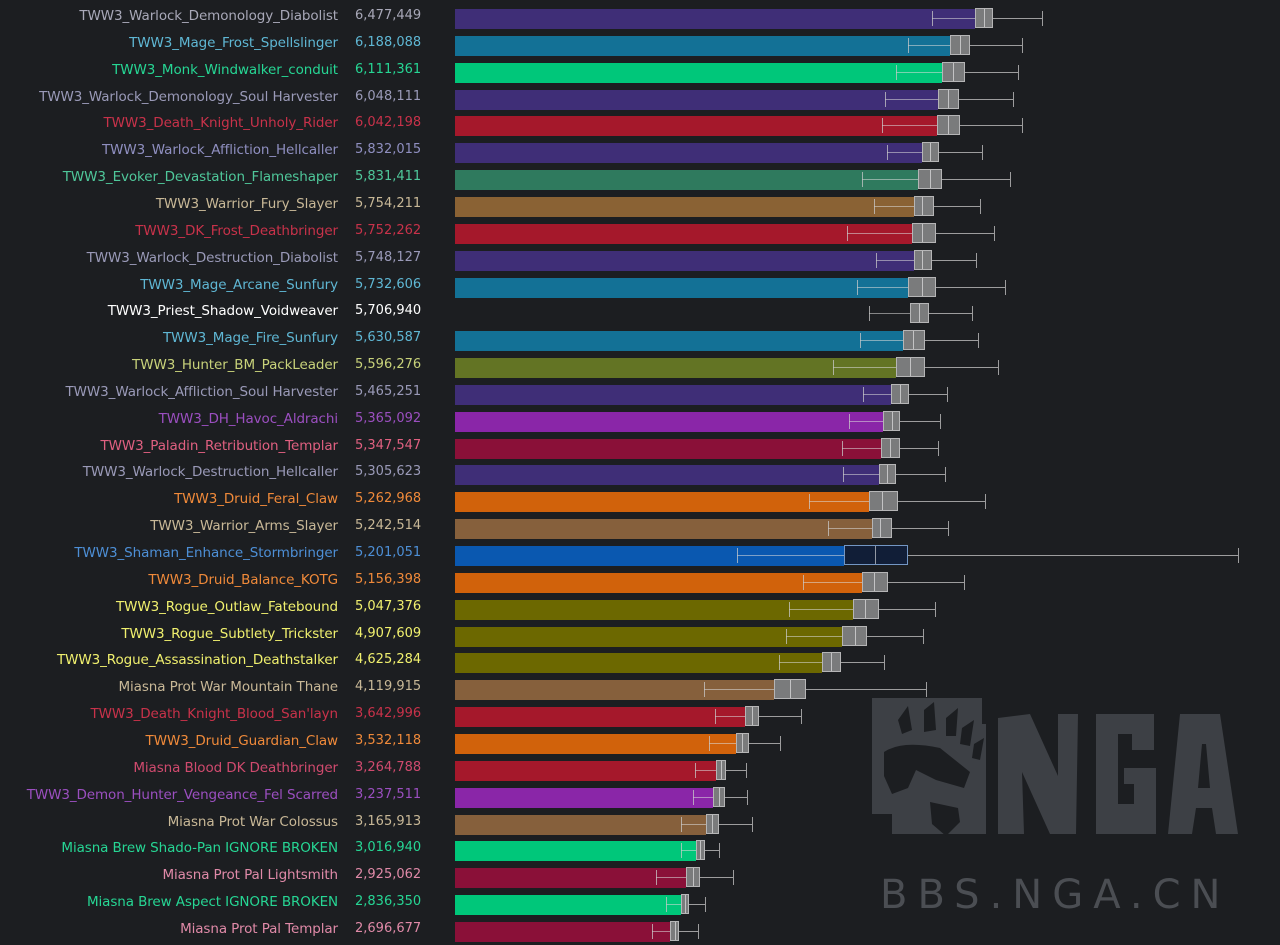 The image size is (1280, 945). Describe the element at coordinates (219, 445) in the screenshot. I see `row-label: TWW3_Paladin_Retribution_Templar` at that location.